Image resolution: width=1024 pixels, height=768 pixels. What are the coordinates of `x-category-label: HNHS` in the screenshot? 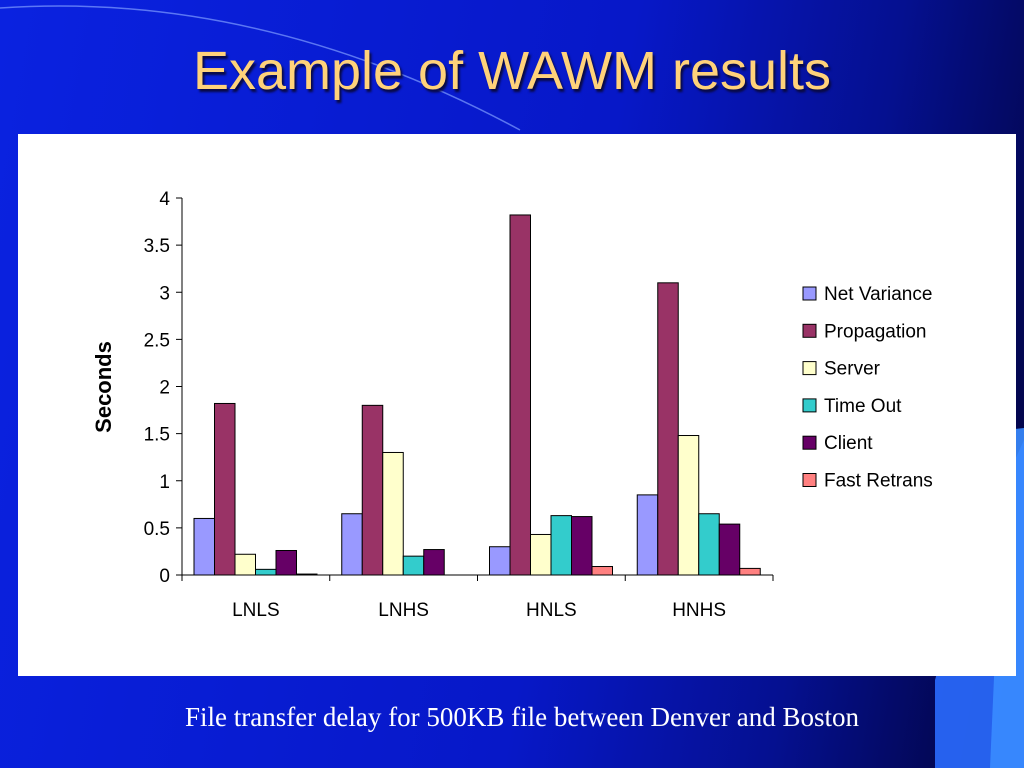 It's located at (699, 610).